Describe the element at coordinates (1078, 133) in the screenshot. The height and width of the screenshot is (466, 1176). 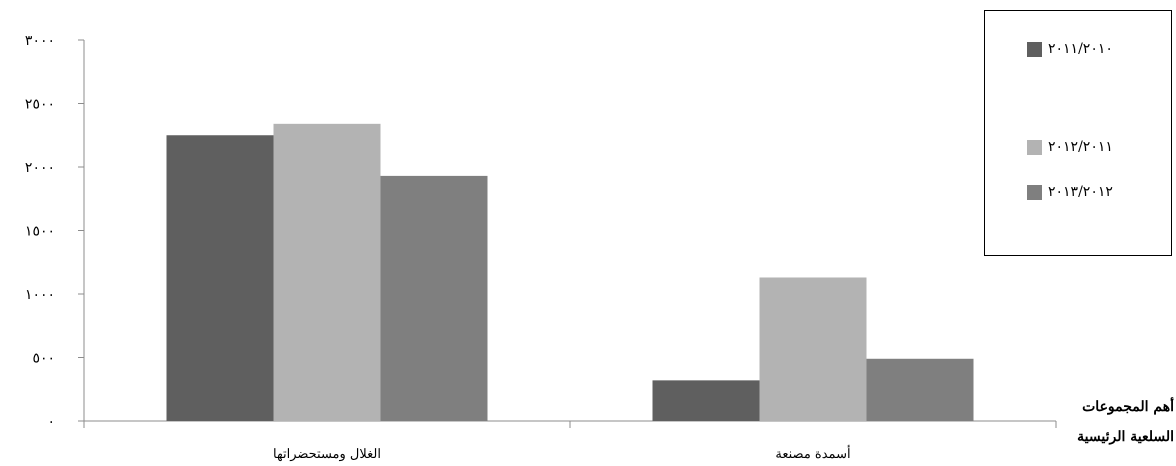
I see `chart-legend: ٢٠١١/٢٠١٠ ٢٠١٢/٢٠١١ ٢٠١٣/٢٠١٢` at that location.